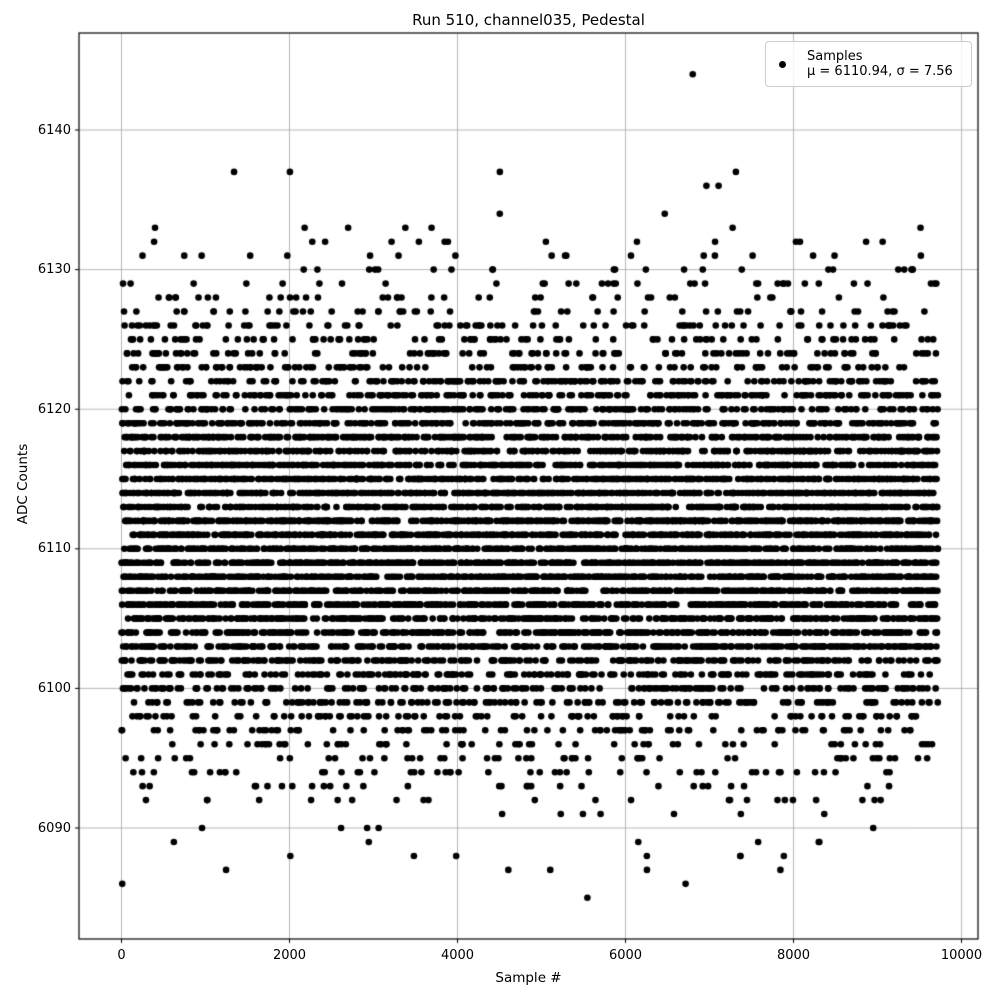 Image resolution: width=1000 pixels, height=1000 pixels. What do you see at coordinates (961, 955) in the screenshot?
I see `x-tick-label: 10000` at bounding box center [961, 955].